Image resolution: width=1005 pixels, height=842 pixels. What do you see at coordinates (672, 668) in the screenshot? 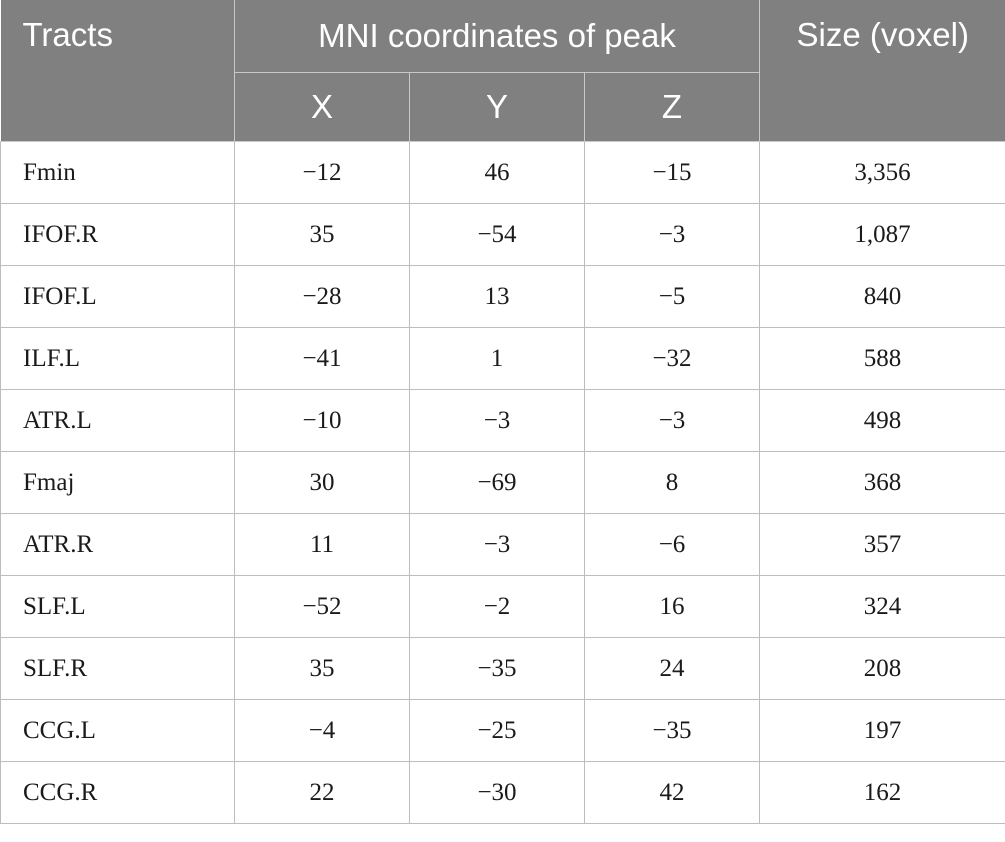
I see `z-cell: 24` at bounding box center [672, 668].